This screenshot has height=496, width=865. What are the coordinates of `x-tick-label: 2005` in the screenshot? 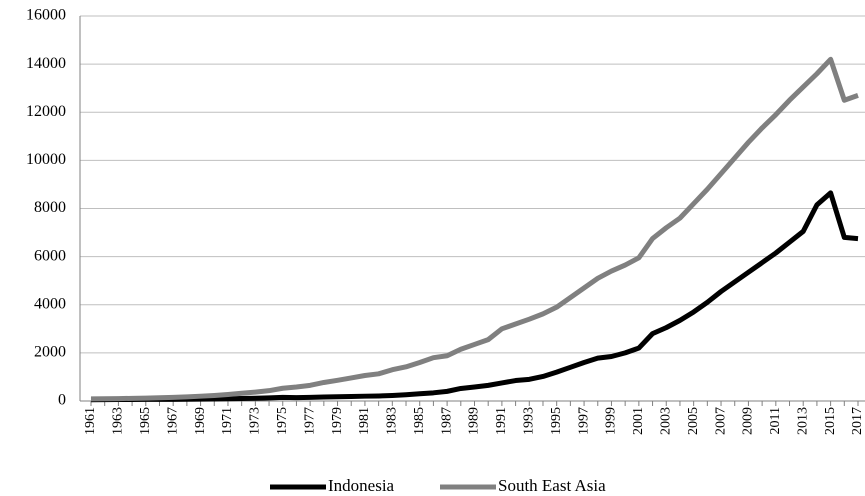 It's located at (693, 421).